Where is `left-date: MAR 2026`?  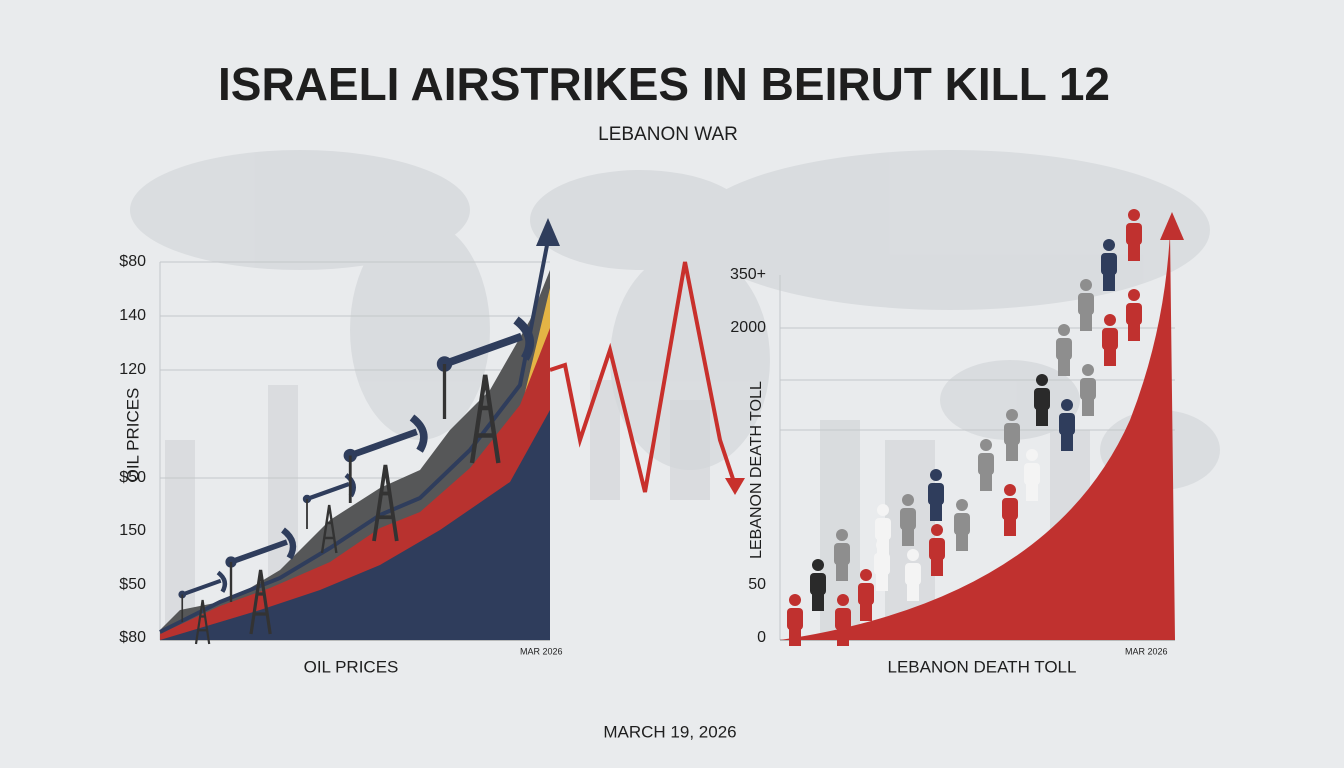 left-date: MAR 2026 is located at coordinates (541, 651).